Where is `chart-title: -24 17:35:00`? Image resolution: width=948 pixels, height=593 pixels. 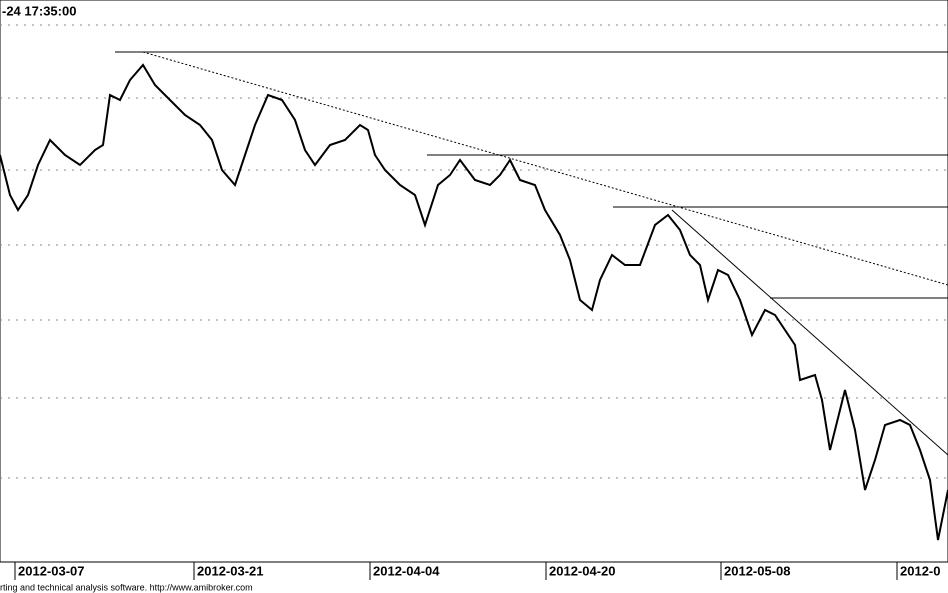
chart-title: -24 17:35:00 is located at coordinates (39, 10).